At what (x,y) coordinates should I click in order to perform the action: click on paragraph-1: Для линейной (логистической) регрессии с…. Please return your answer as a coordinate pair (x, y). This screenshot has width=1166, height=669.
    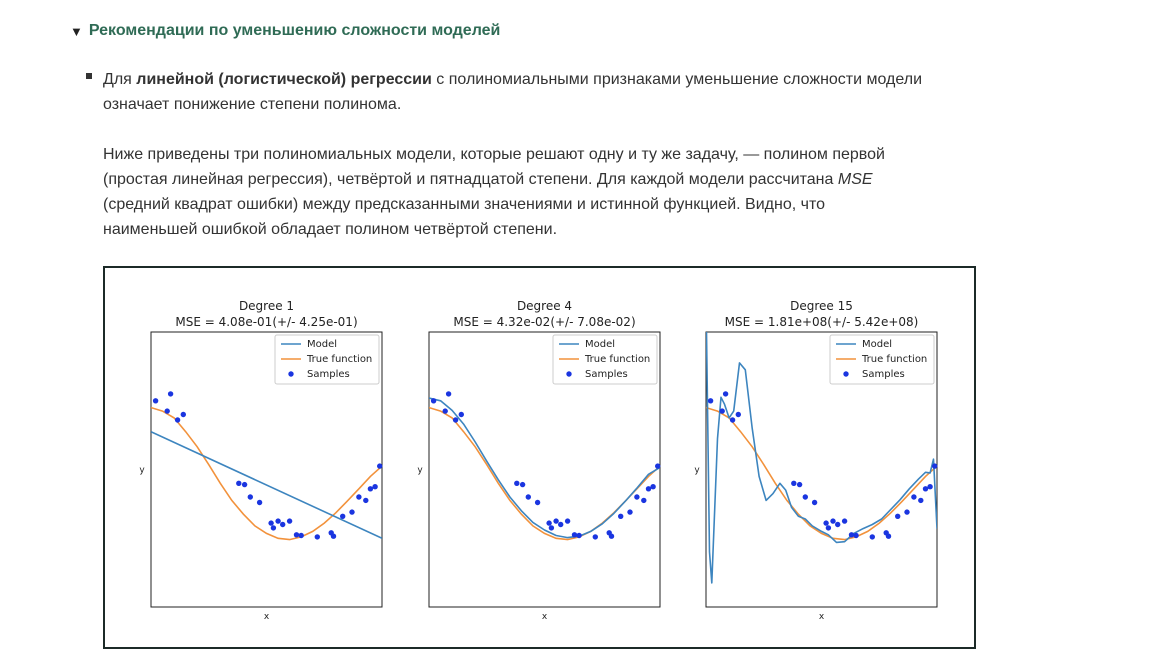
    Looking at the image, I should click on (553, 92).